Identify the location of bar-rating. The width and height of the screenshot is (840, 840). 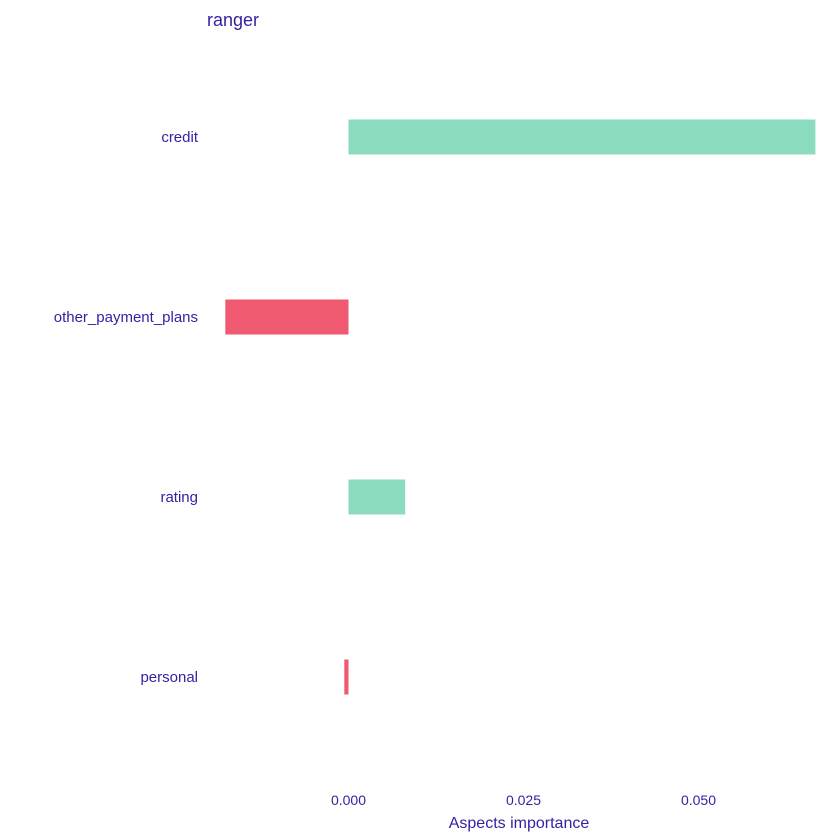
(377, 497).